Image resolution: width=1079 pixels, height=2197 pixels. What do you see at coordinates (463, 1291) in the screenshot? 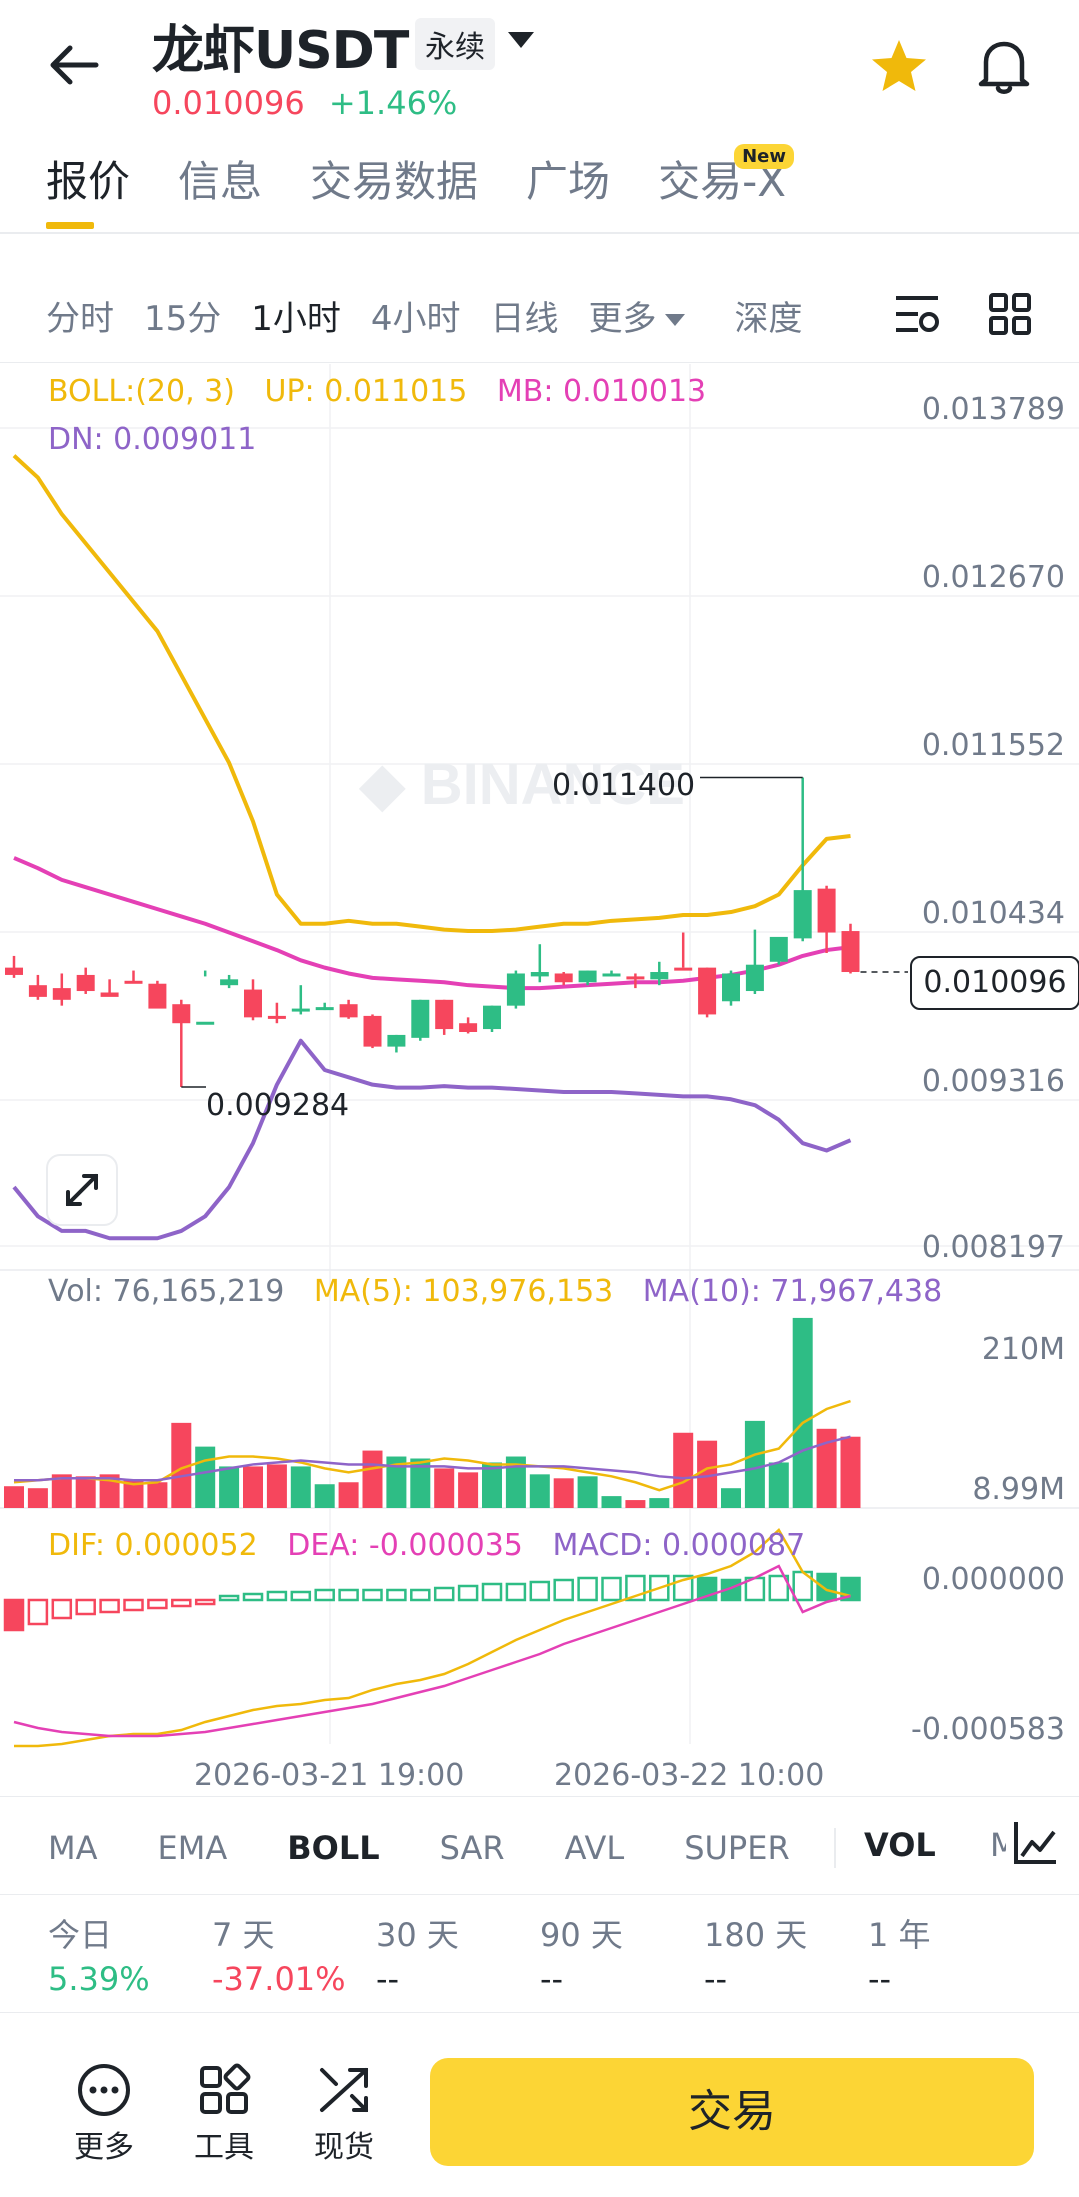
I see `vol-ma5: MA(5): 103,976,153` at bounding box center [463, 1291].